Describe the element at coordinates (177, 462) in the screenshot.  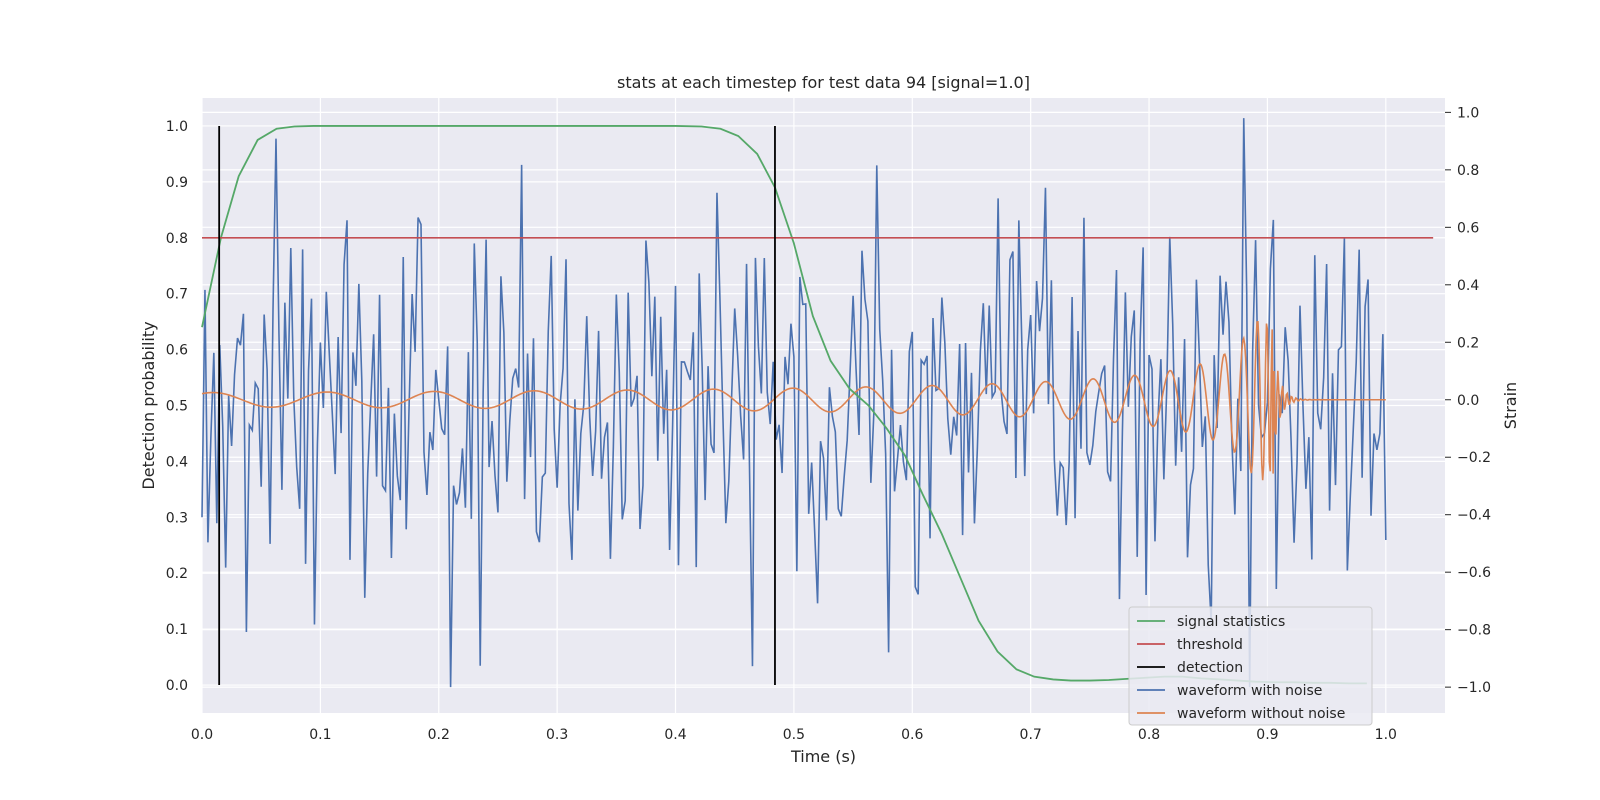
I see `y-tick-label: 0.4` at that location.